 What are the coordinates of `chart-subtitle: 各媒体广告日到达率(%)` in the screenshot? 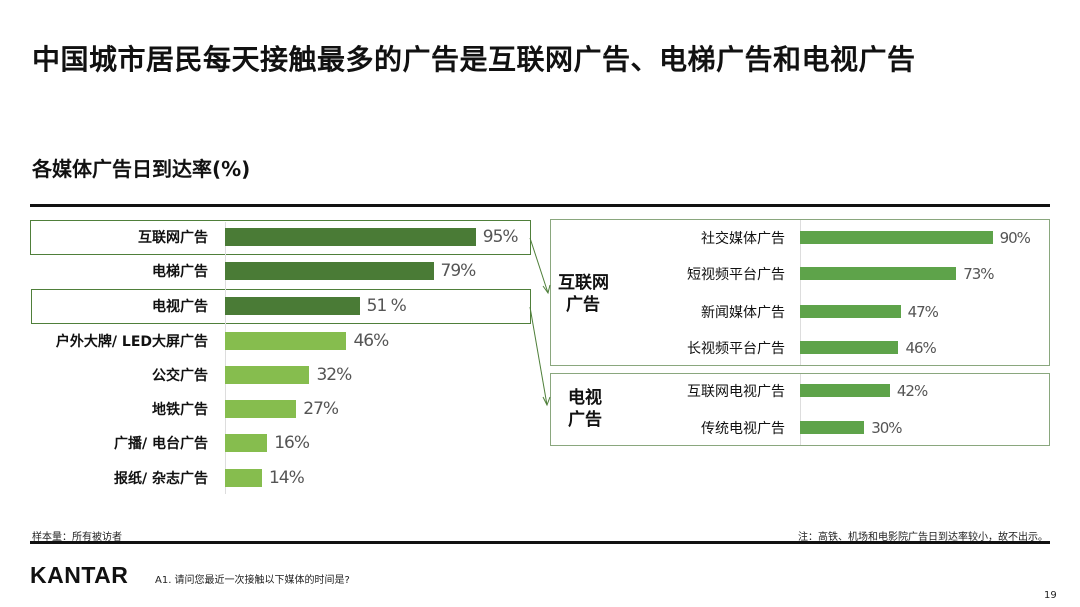 It's located at (141, 169).